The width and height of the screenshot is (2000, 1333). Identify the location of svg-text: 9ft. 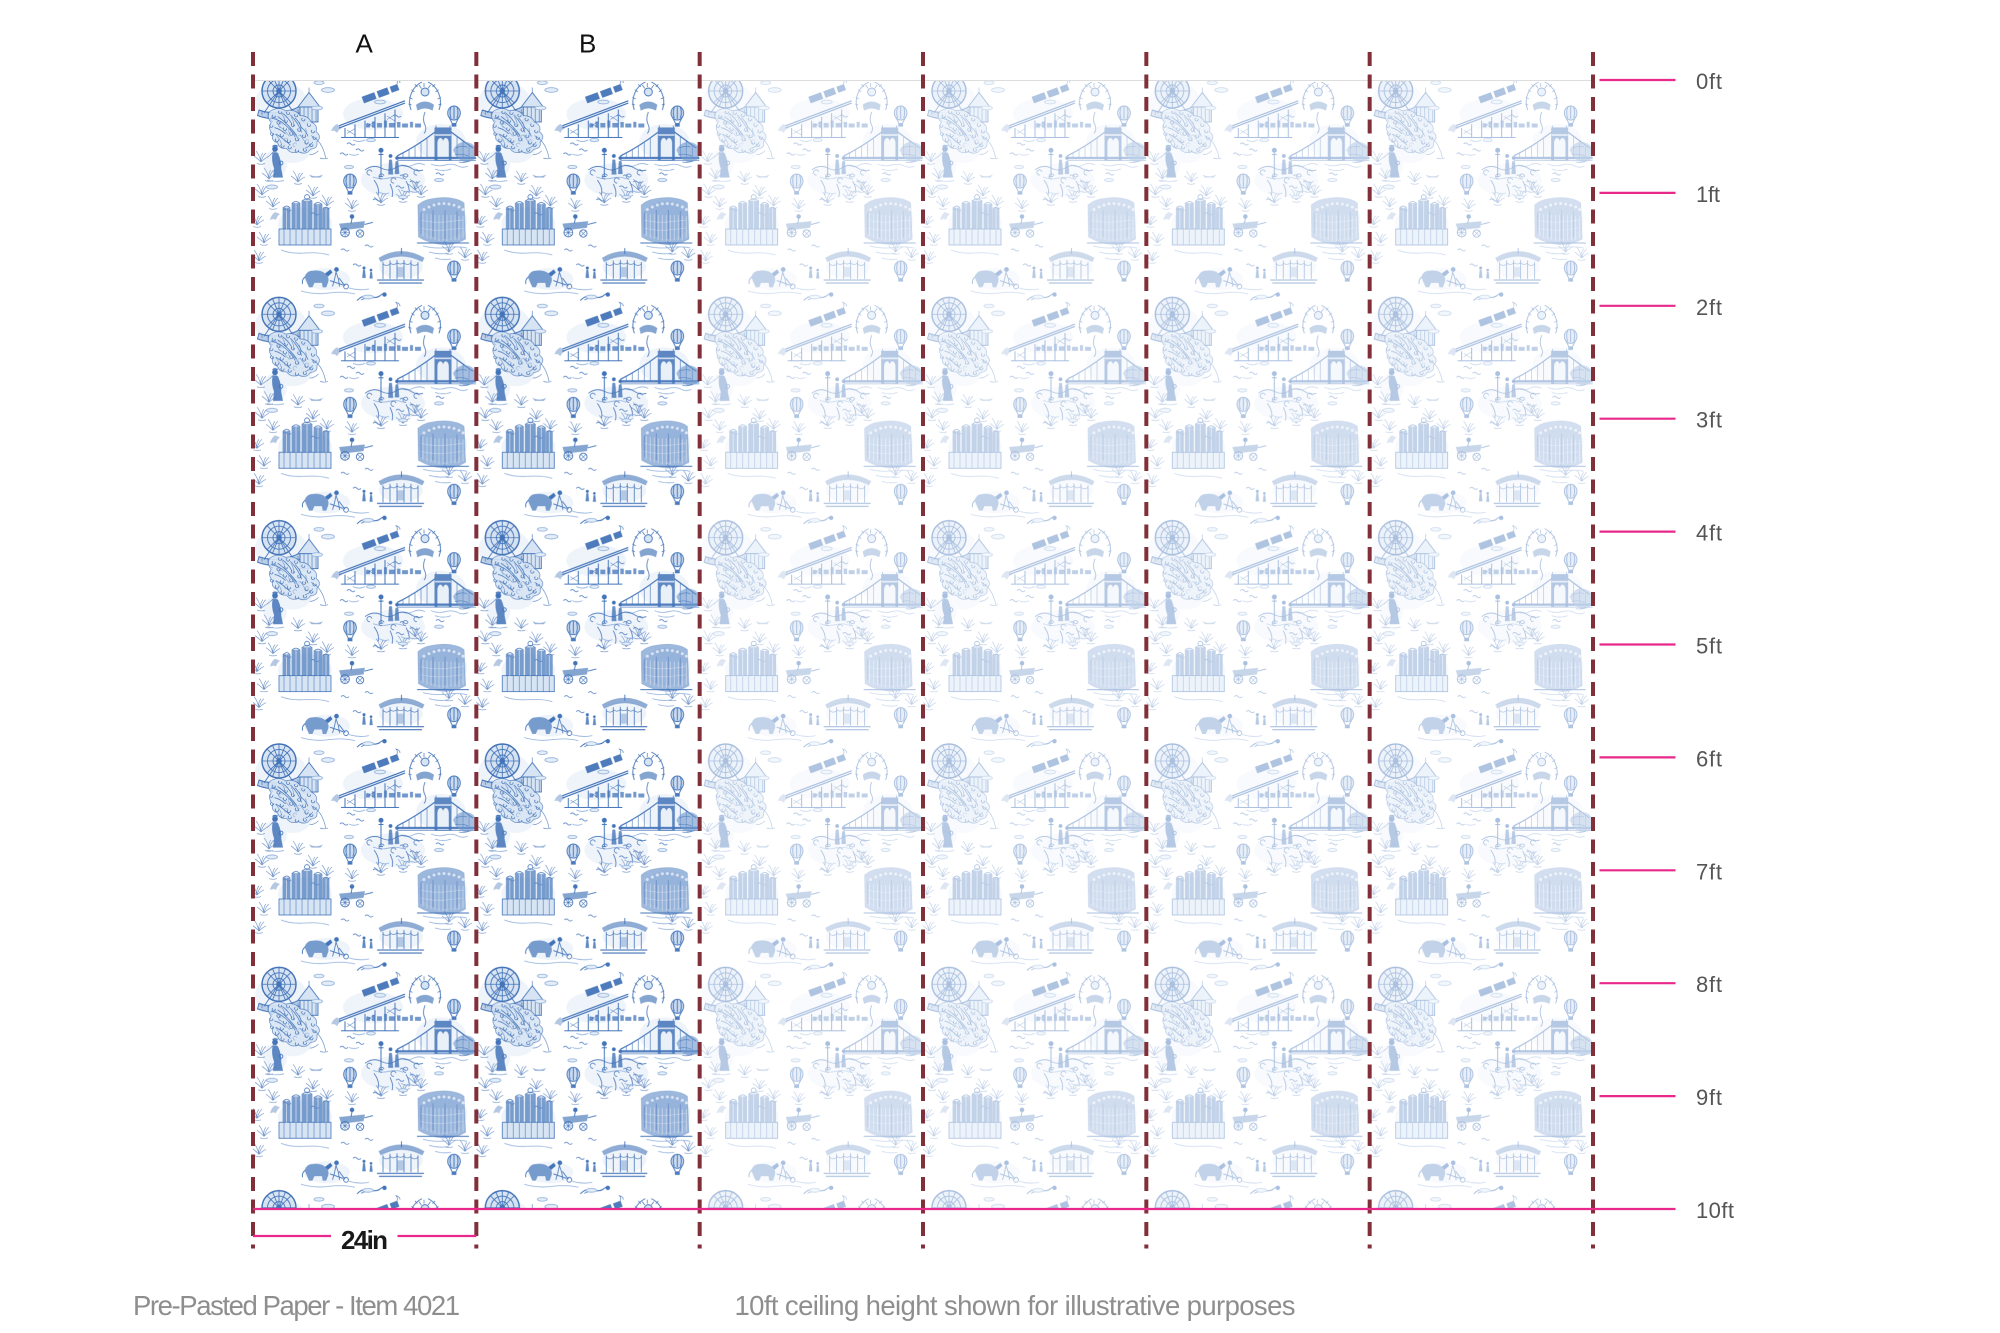
(1709, 1097).